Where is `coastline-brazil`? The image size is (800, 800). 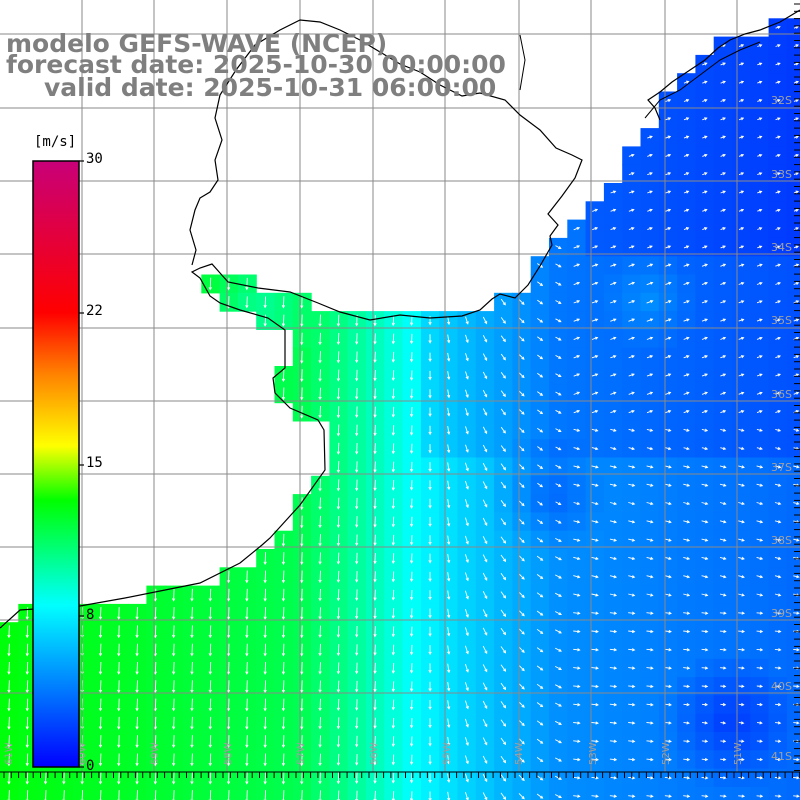 coastline-brazil is located at coordinates (723, 65).